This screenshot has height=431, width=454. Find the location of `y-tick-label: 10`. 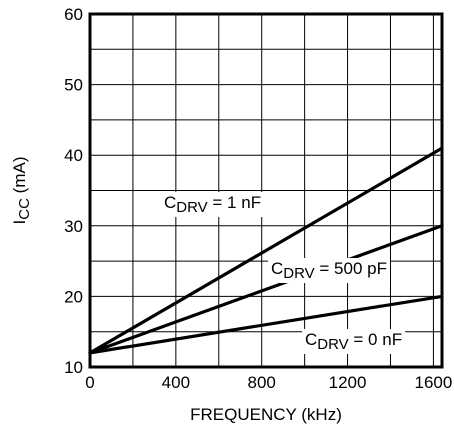

y-tick-label: 10 is located at coordinates (73, 367).